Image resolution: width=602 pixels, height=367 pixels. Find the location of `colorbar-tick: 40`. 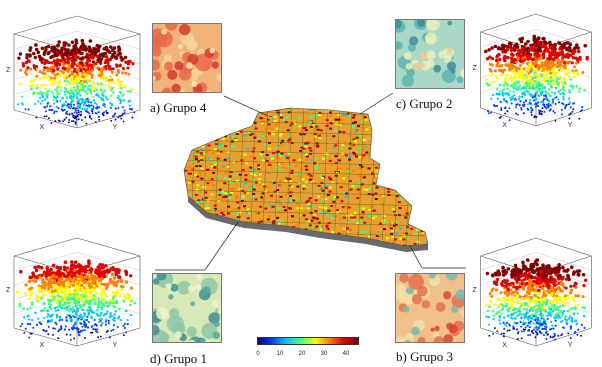

colorbar-tick: 40 is located at coordinates (346, 354).